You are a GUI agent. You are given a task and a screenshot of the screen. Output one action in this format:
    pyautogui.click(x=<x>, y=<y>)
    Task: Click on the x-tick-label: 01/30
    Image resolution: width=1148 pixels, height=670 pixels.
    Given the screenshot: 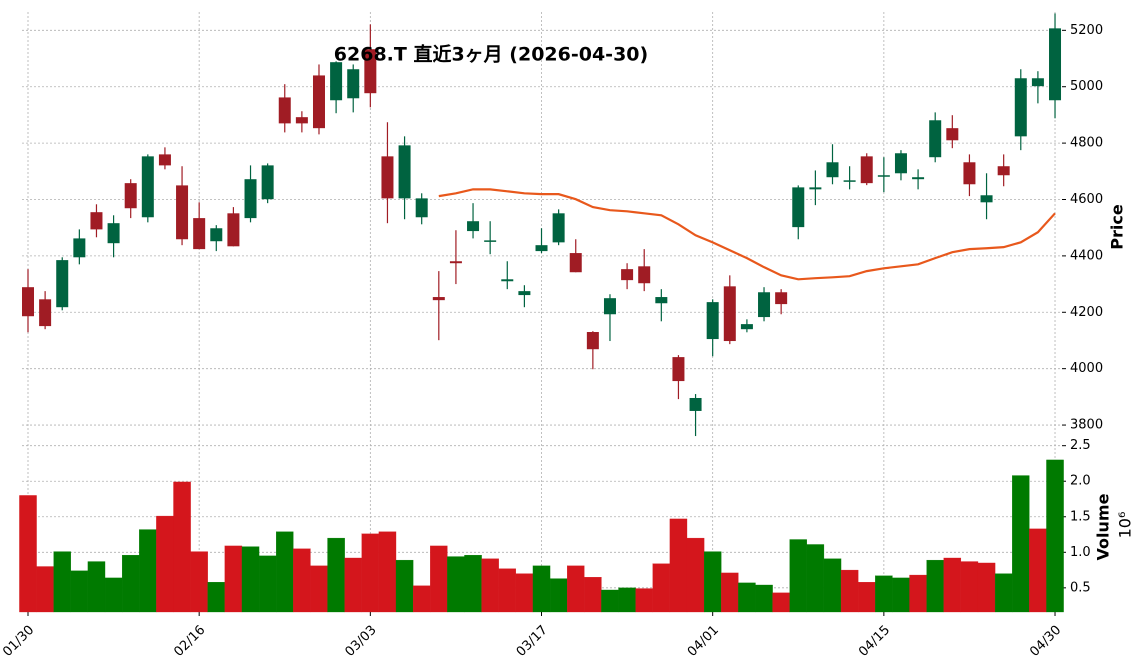 What is the action you would take?
    pyautogui.click(x=18, y=641)
    